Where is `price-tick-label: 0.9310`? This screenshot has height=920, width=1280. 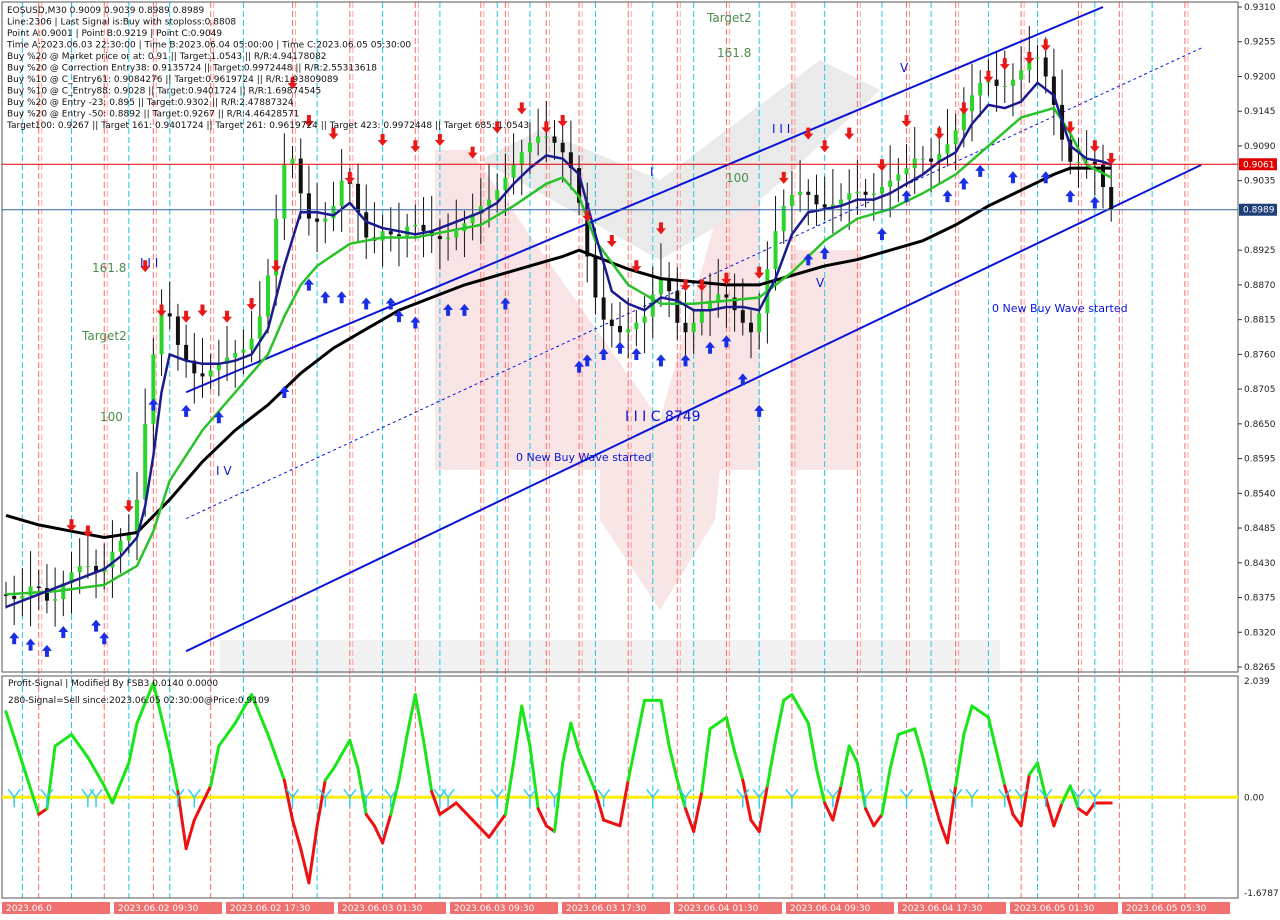
price-tick-label: 0.9310 is located at coordinates (1260, 8).